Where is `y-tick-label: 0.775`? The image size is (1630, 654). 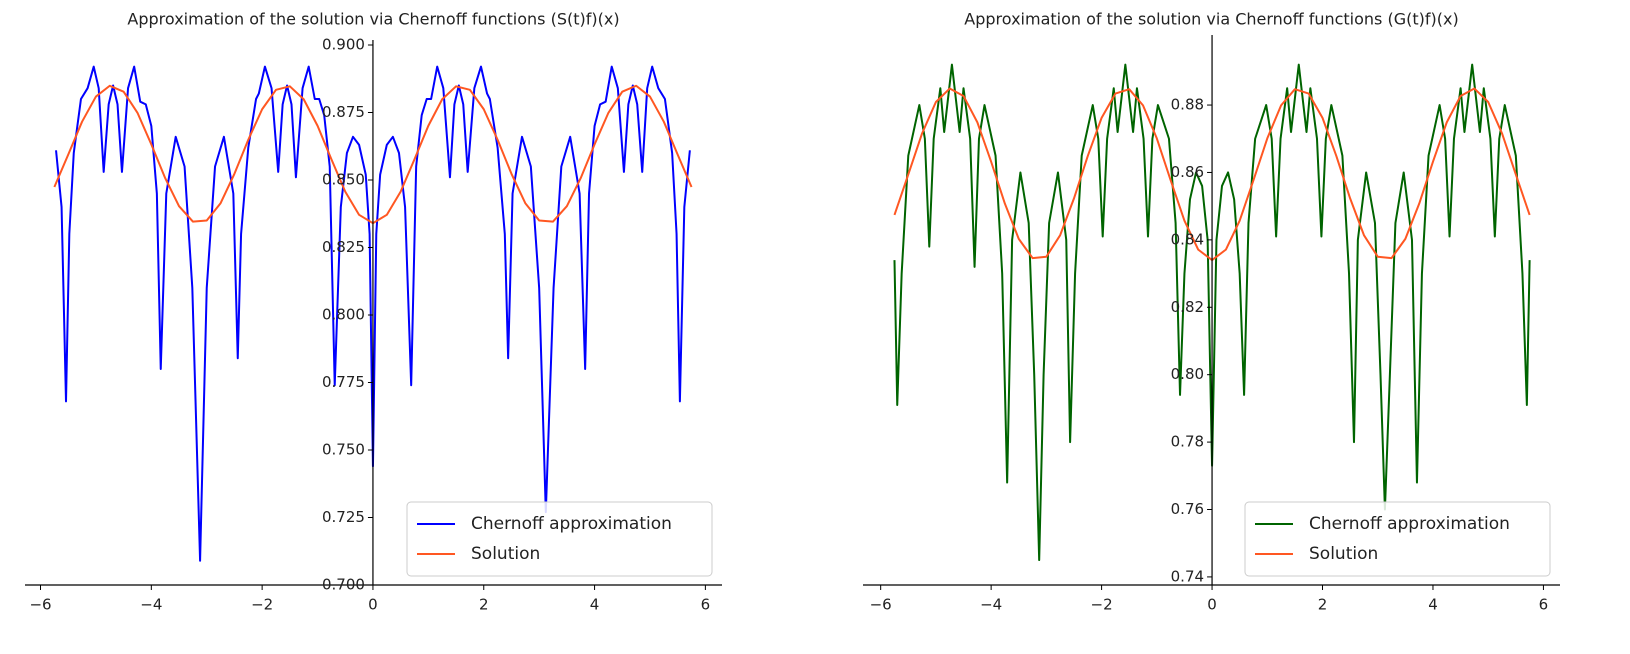
y-tick-label: 0.775 is located at coordinates (343, 382).